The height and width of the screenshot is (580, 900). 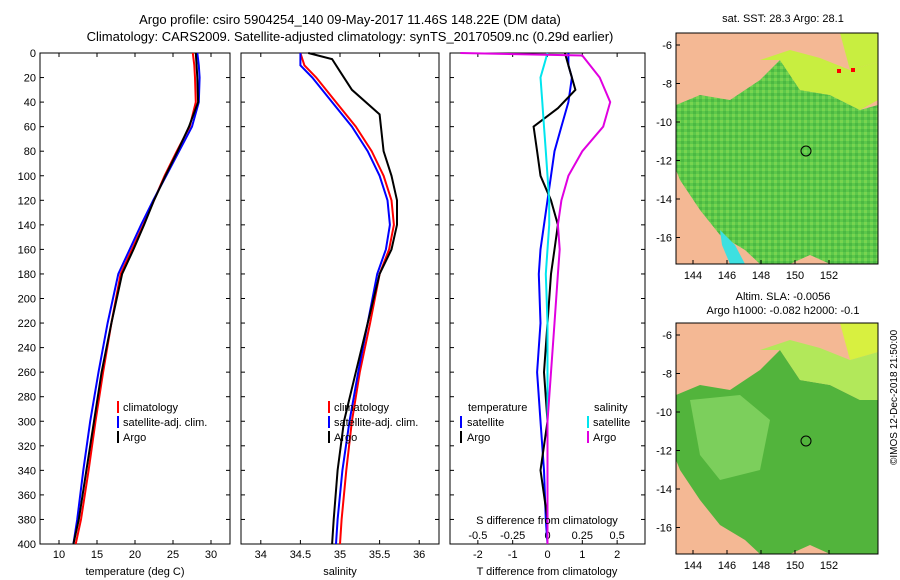 I want to click on x-tick-label: 34, so click(x=261, y=555).